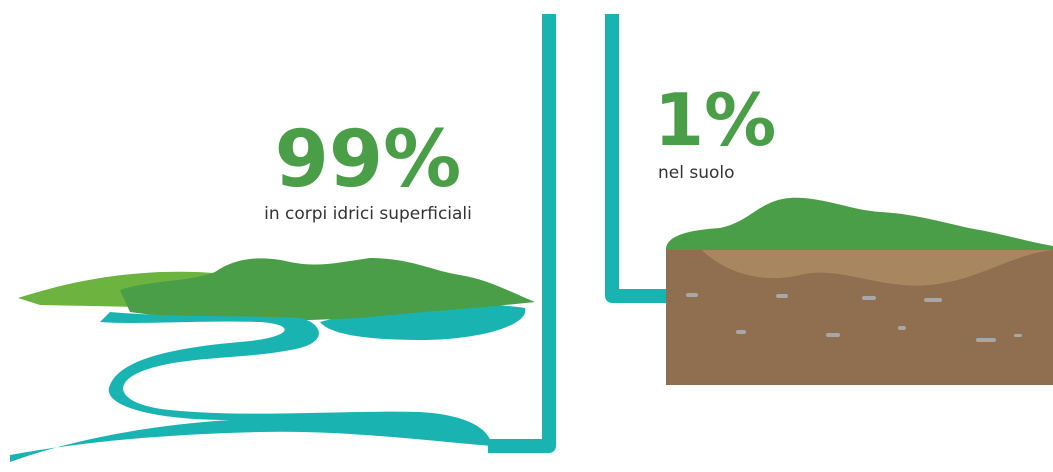 This screenshot has width=1053, height=472. What do you see at coordinates (522, 233) in the screenshot?
I see `pipe-left` at bounding box center [522, 233].